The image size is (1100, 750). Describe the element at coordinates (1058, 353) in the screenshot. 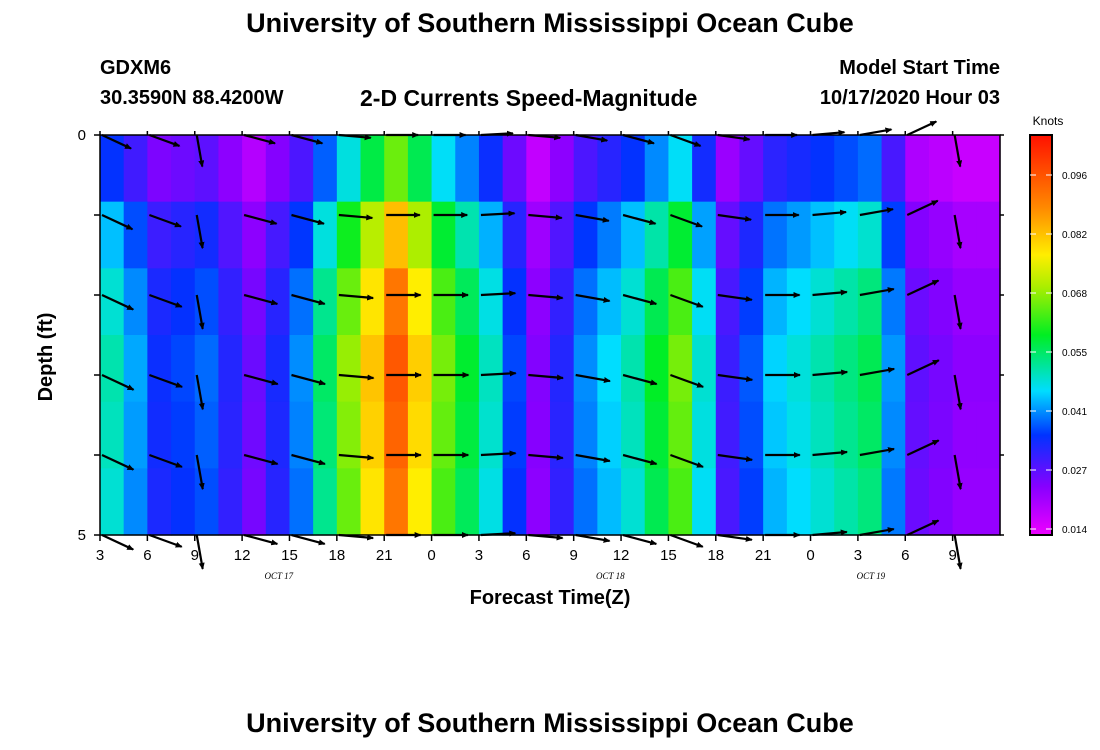

I see `colorbar-ticks: 0.096 0.082 0.068 0.055 0.041 0.027 0.014` at that location.